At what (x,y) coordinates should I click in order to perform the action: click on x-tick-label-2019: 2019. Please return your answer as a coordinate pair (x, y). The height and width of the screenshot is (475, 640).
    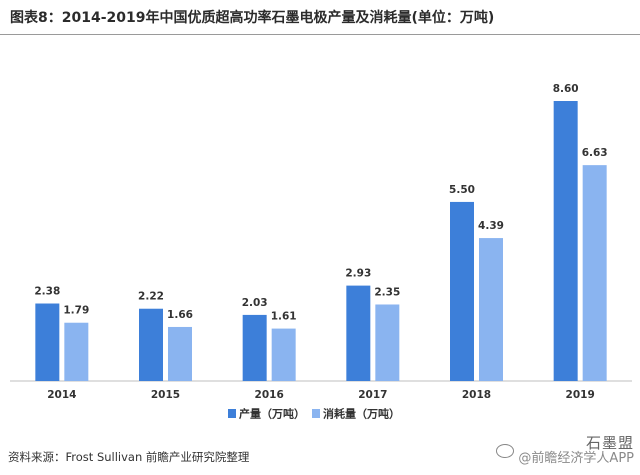
    Looking at the image, I should click on (580, 395).